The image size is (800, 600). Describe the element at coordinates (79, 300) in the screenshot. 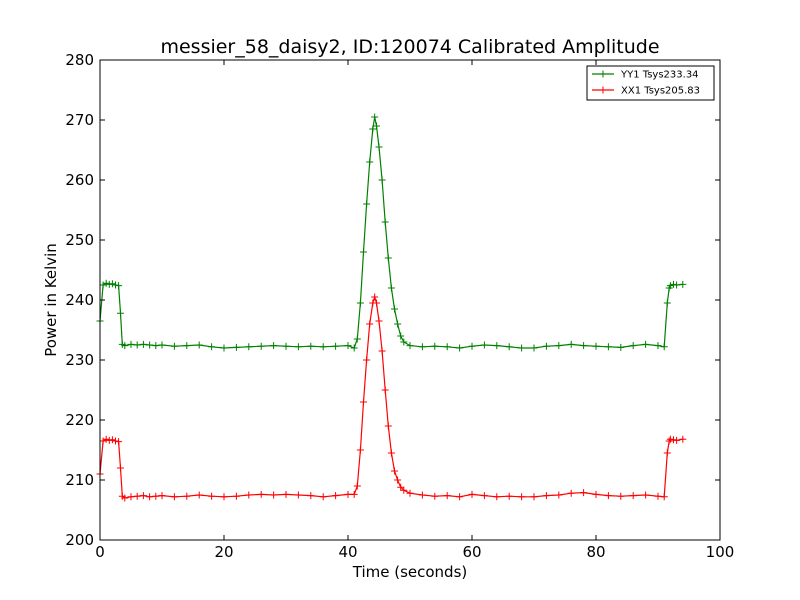

I see `y-tick-label: 240` at that location.